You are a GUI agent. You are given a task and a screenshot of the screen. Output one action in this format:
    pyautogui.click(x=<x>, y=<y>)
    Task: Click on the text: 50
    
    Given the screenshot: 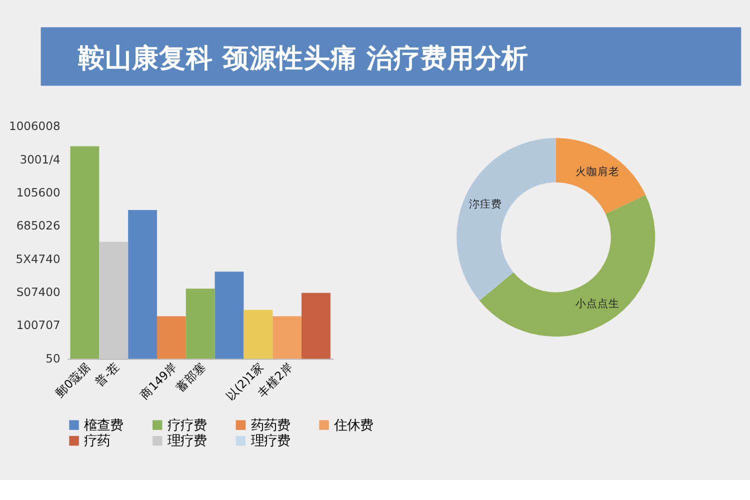 What is the action you would take?
    pyautogui.click(x=53, y=358)
    